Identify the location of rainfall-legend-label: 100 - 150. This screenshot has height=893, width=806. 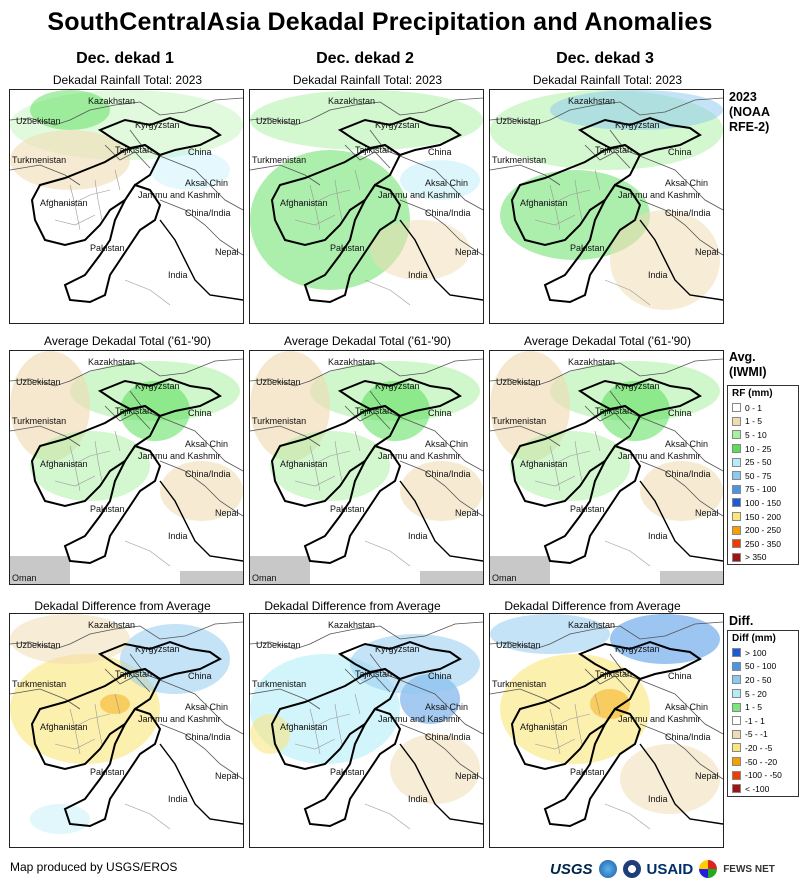
(763, 502).